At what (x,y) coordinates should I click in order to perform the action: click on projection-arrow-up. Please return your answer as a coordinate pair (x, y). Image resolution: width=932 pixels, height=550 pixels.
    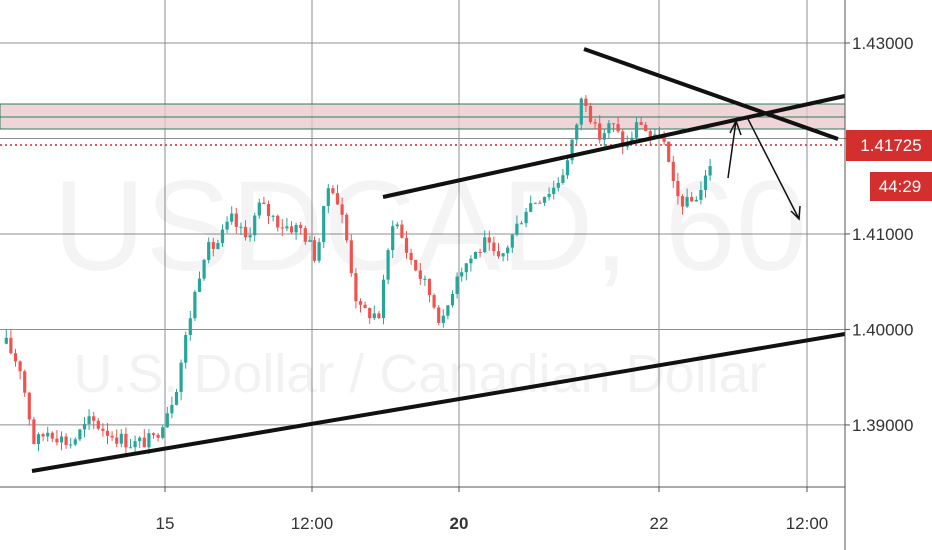
    Looking at the image, I should click on (732, 149).